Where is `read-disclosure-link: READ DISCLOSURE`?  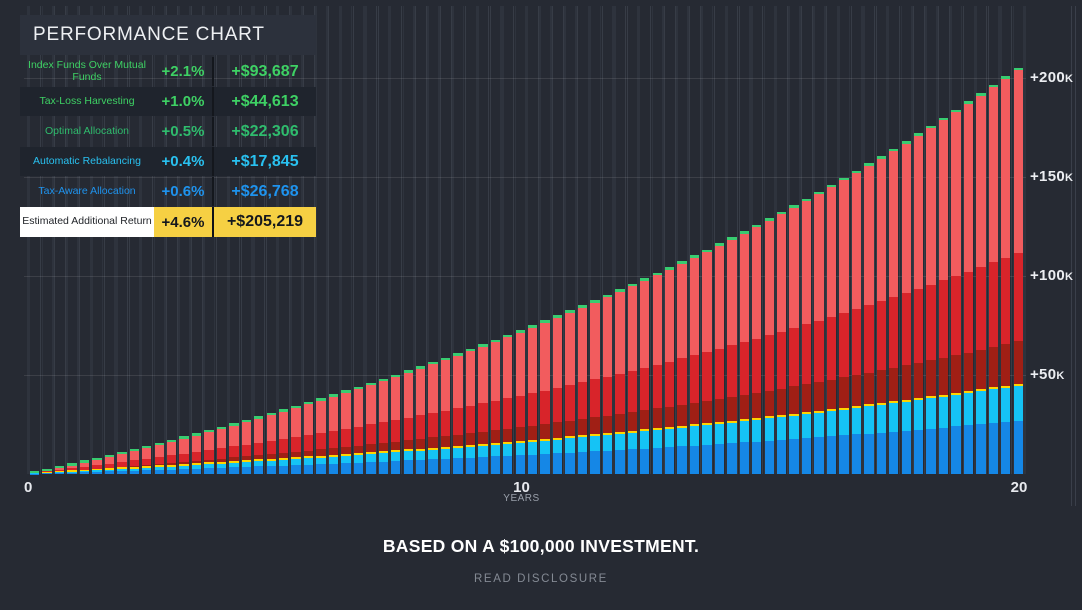
read-disclosure-link: READ DISCLOSURE is located at coordinates (541, 579).